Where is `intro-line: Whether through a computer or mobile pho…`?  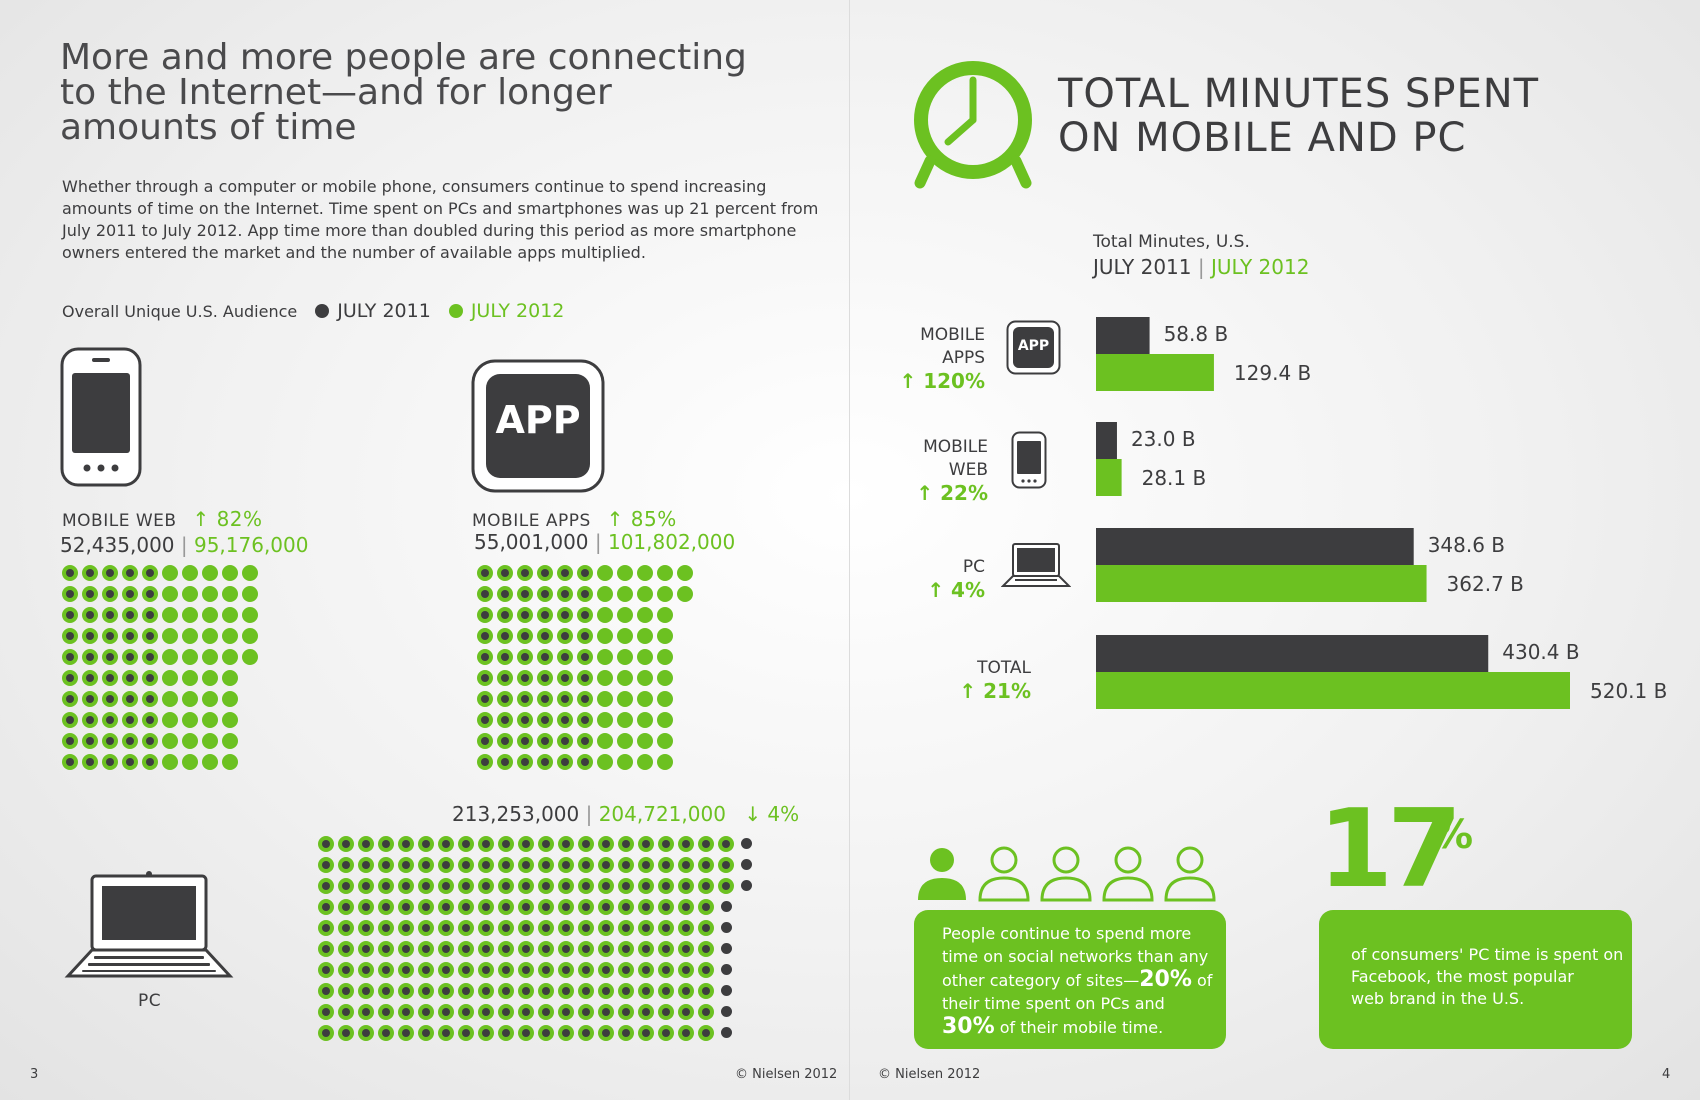 intro-line: Whether through a computer or mobile pho… is located at coordinates (414, 186).